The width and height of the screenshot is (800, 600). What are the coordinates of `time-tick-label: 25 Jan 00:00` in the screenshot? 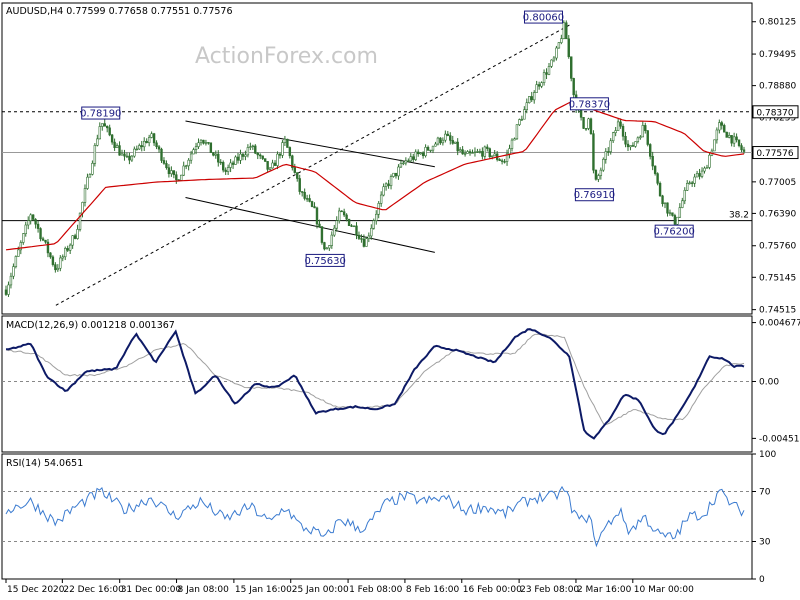 It's located at (320, 590).